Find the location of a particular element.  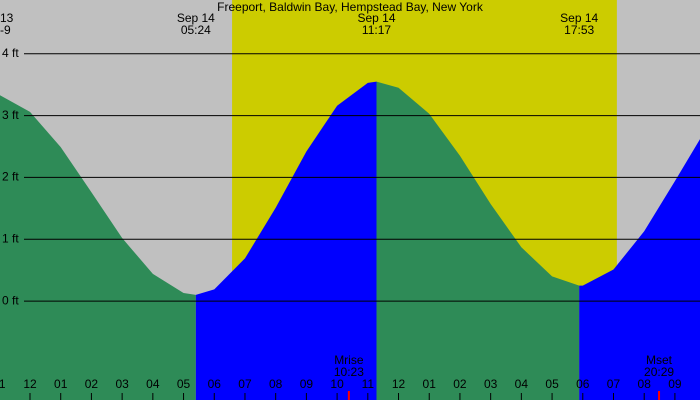

moon-event-time: 10:23 is located at coordinates (349, 372).